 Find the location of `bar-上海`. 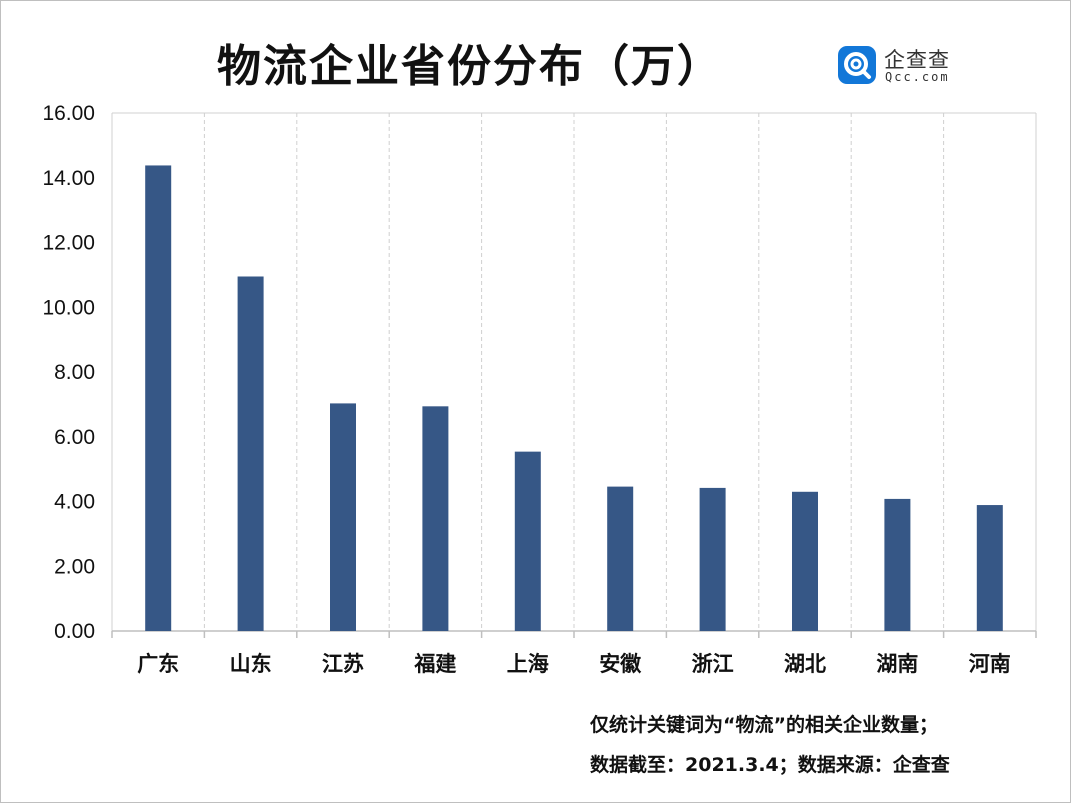

bar-上海 is located at coordinates (527, 541).